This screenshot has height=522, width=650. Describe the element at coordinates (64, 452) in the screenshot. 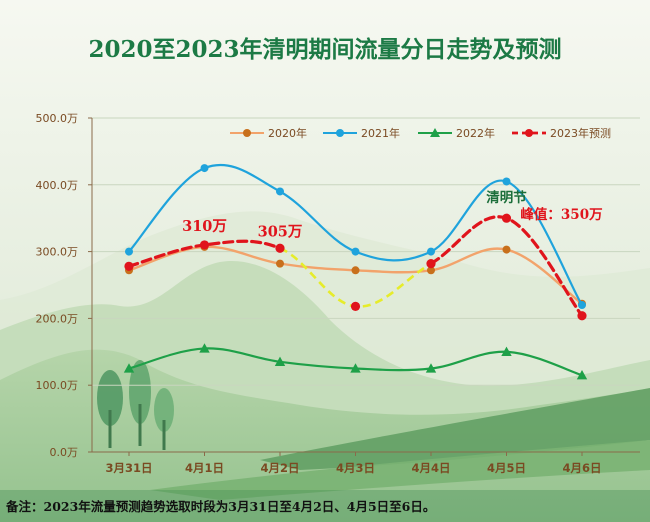

I see `y-tick-label: 0.0万` at that location.